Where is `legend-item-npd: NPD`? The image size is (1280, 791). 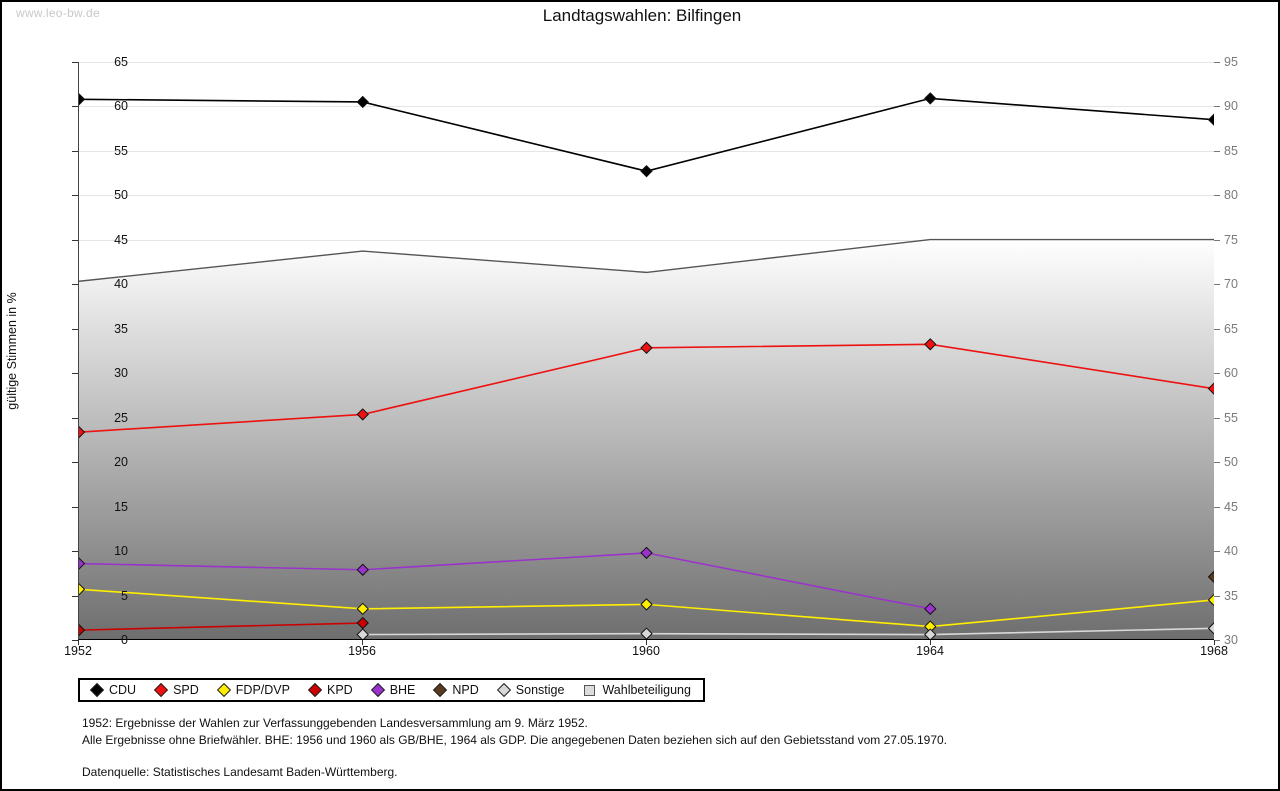
legend-item-npd: NPD is located at coordinates (456, 690).